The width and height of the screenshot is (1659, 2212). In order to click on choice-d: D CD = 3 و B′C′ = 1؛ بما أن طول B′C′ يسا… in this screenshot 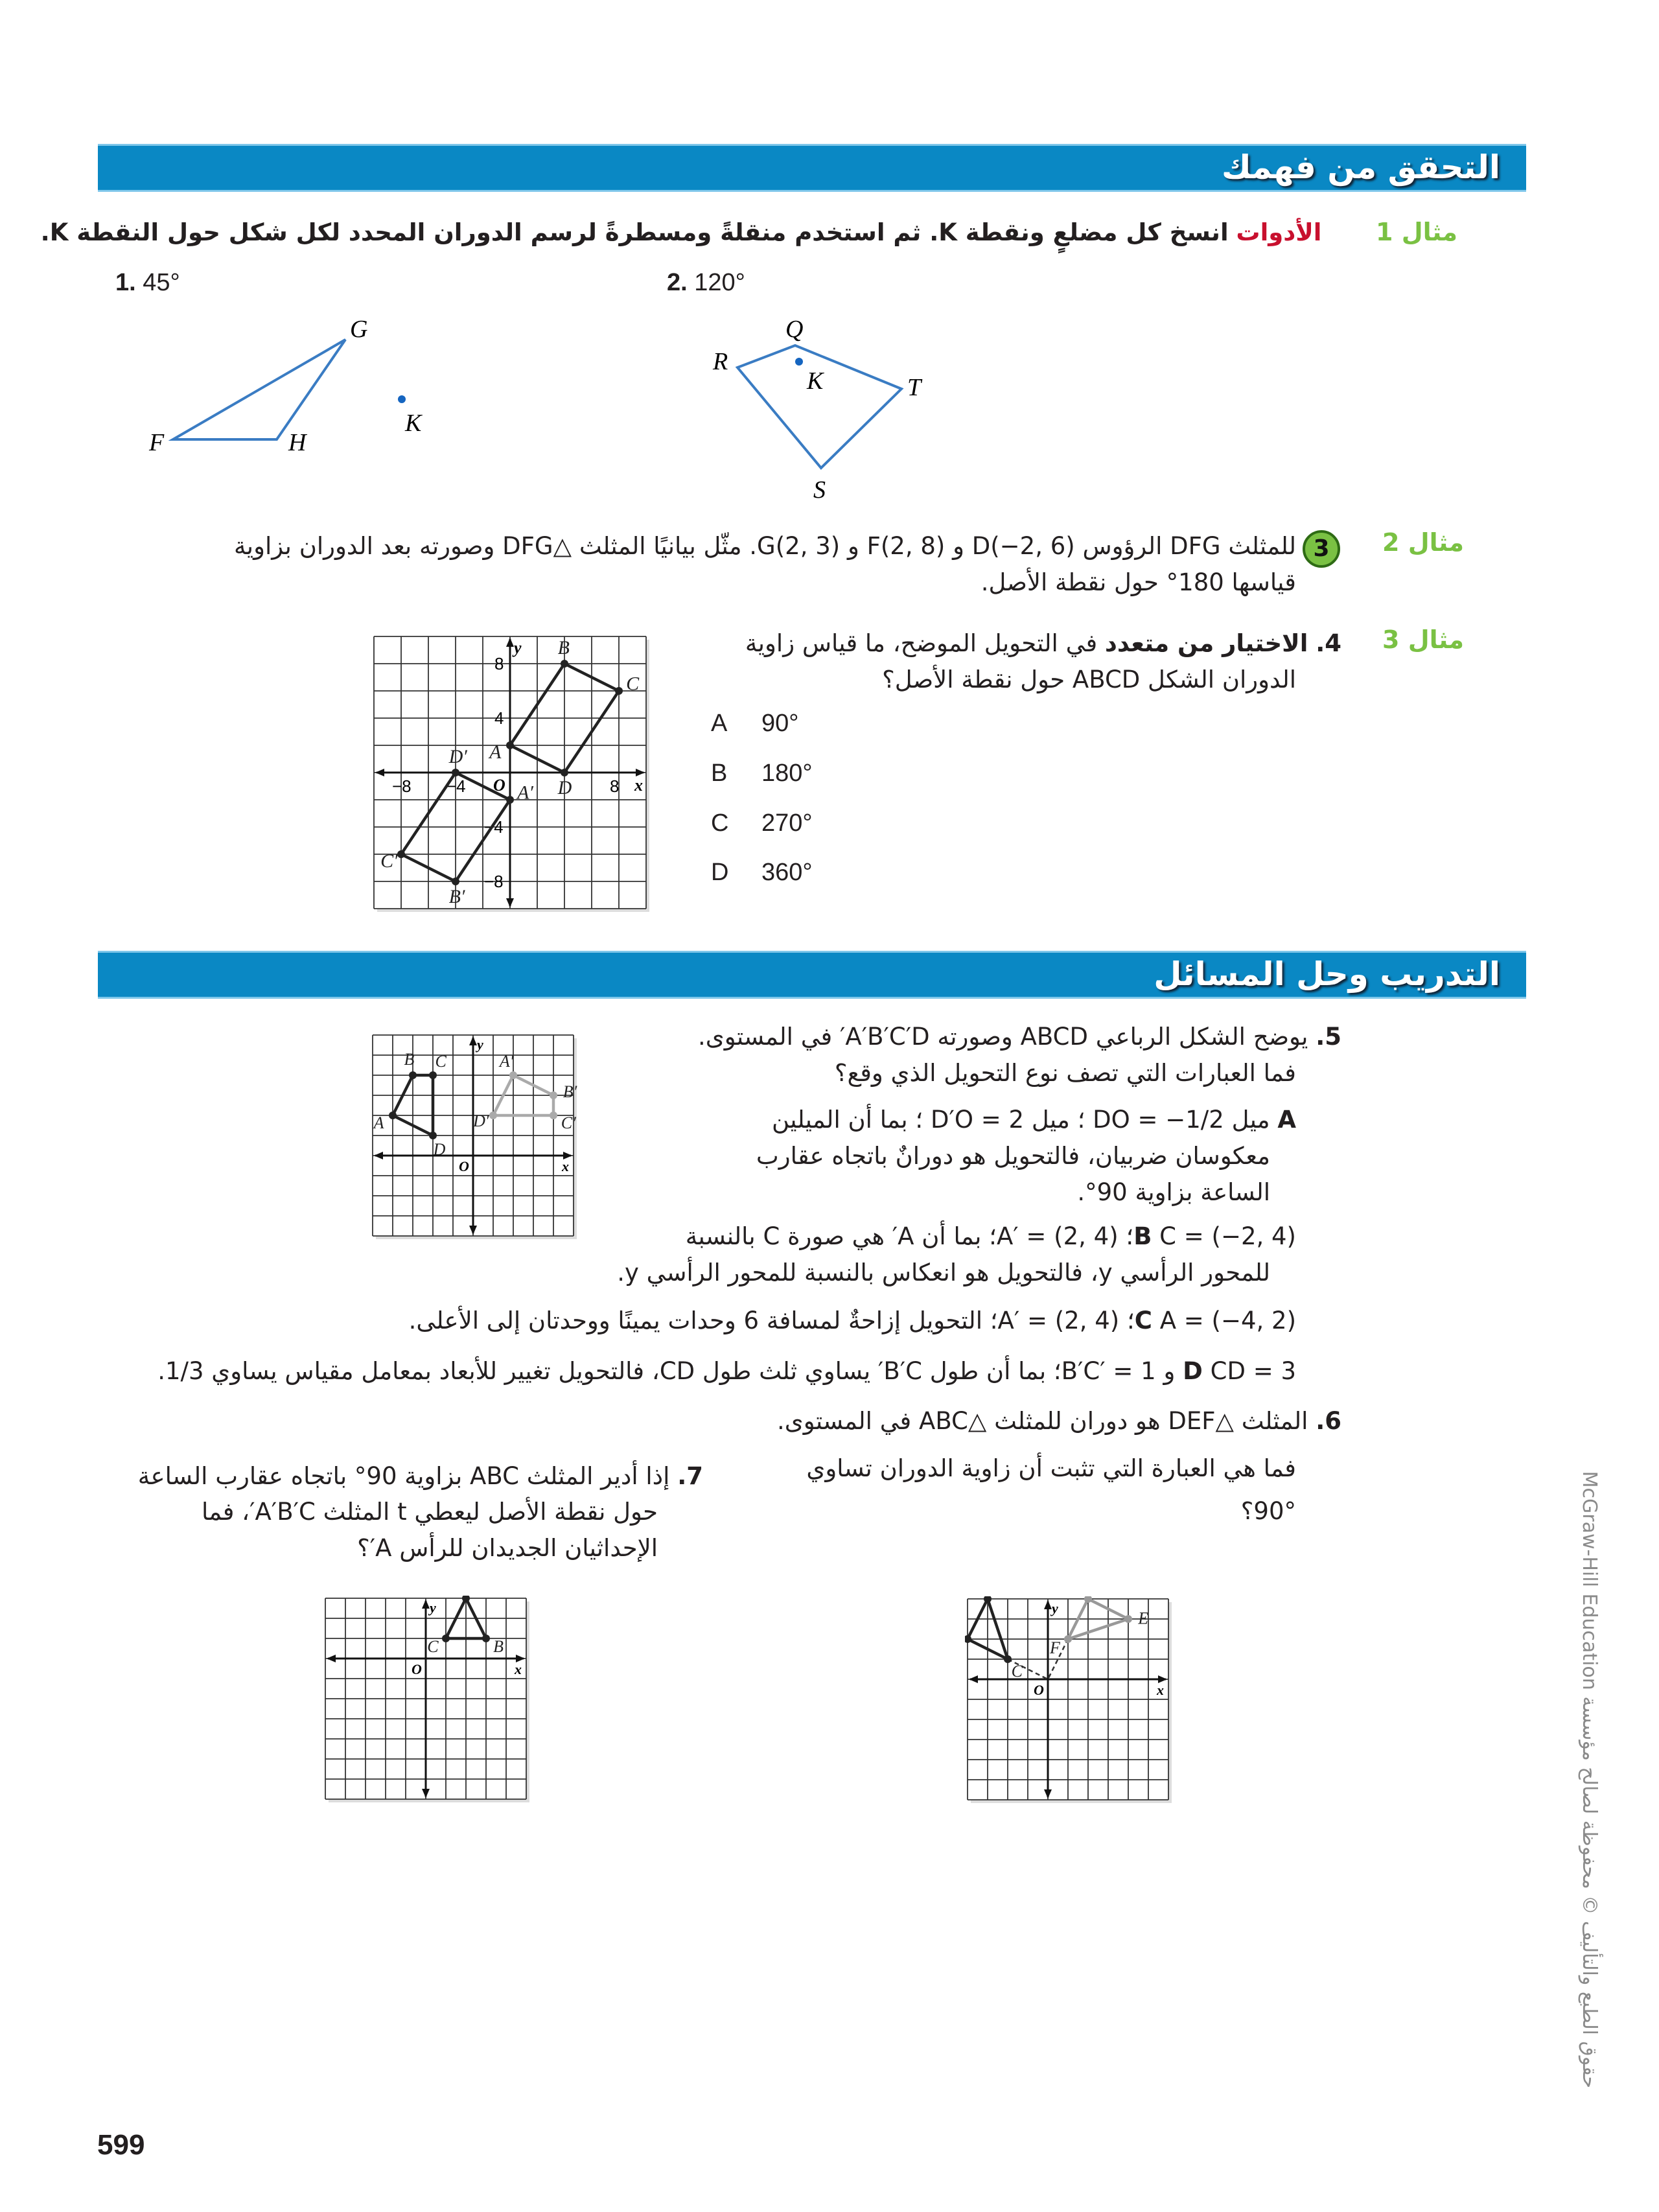, I will do `click(726, 1371)`.